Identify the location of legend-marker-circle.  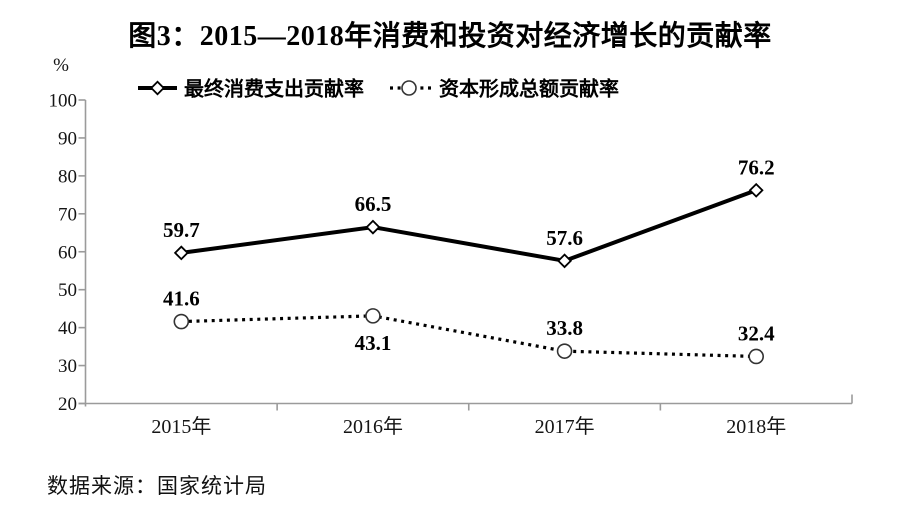
(409, 88).